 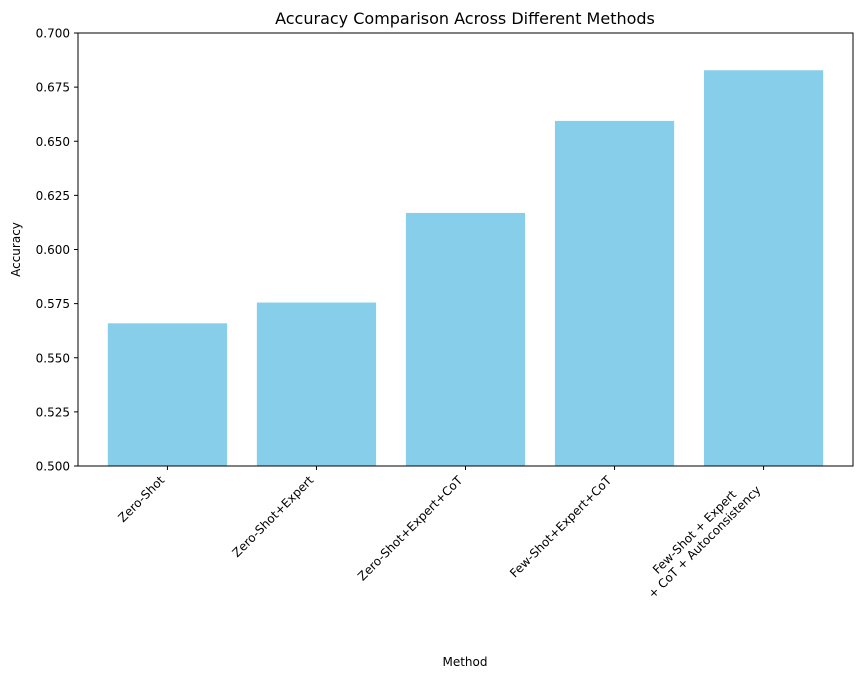 What do you see at coordinates (53, 304) in the screenshot?
I see `y-tick-label: 0.575` at bounding box center [53, 304].